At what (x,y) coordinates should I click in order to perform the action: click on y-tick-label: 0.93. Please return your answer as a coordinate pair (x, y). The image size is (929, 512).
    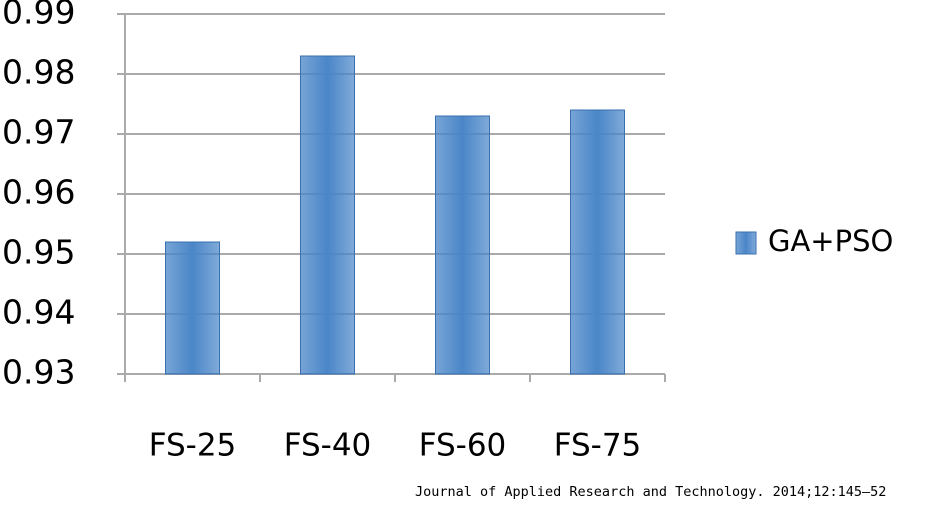
    Looking at the image, I should click on (38, 372).